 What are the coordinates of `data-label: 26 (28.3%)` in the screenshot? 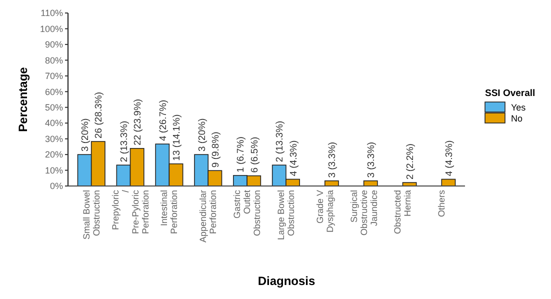 It's located at (99, 115).